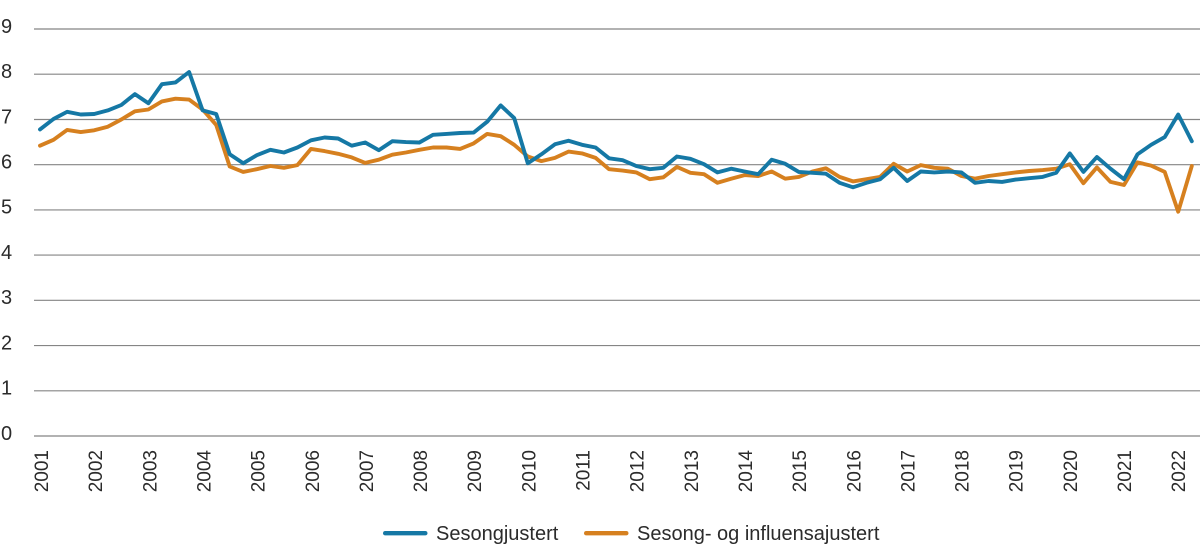 The height and width of the screenshot is (558, 1200). Describe the element at coordinates (6, 253) in the screenshot. I see `svg-text: 4` at that location.